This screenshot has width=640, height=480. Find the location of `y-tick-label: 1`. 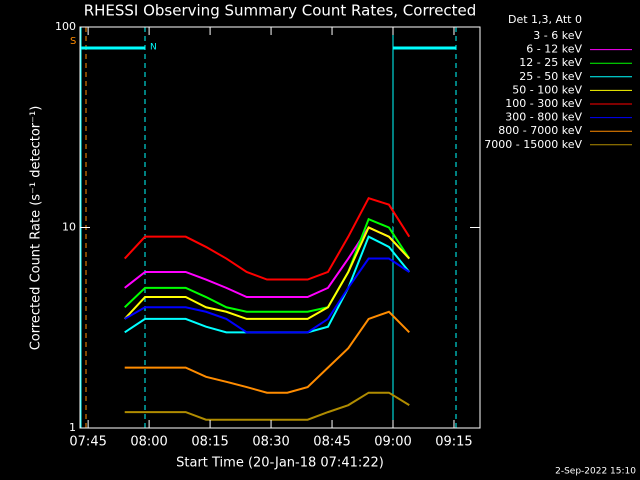

y-tick-label: 1 is located at coordinates (72, 427).